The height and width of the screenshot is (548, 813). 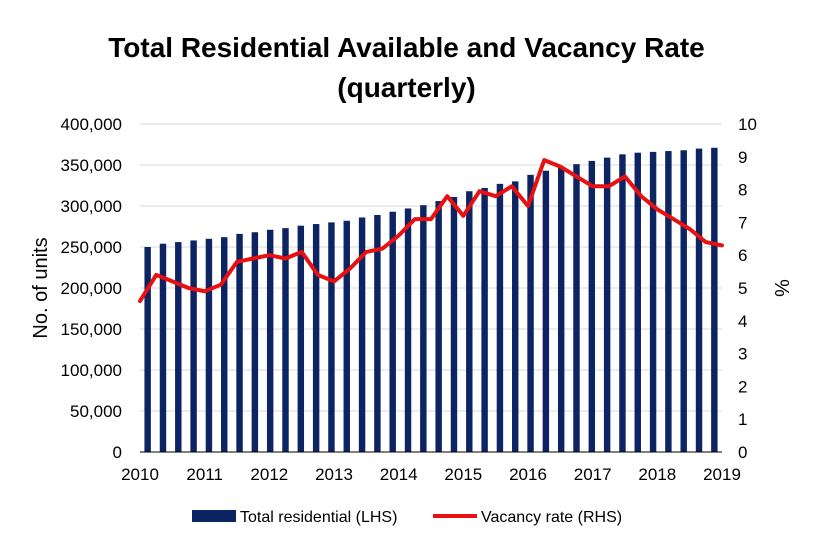 I want to click on y-tick-label: 100,000, so click(x=91, y=370).